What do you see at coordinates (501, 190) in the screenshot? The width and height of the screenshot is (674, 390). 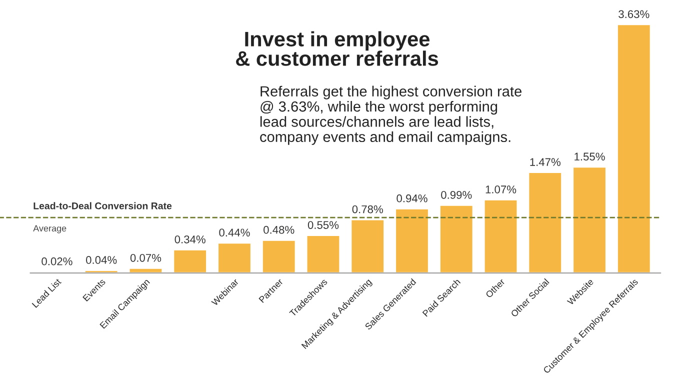 I see `data-label: 1.07%` at bounding box center [501, 190].